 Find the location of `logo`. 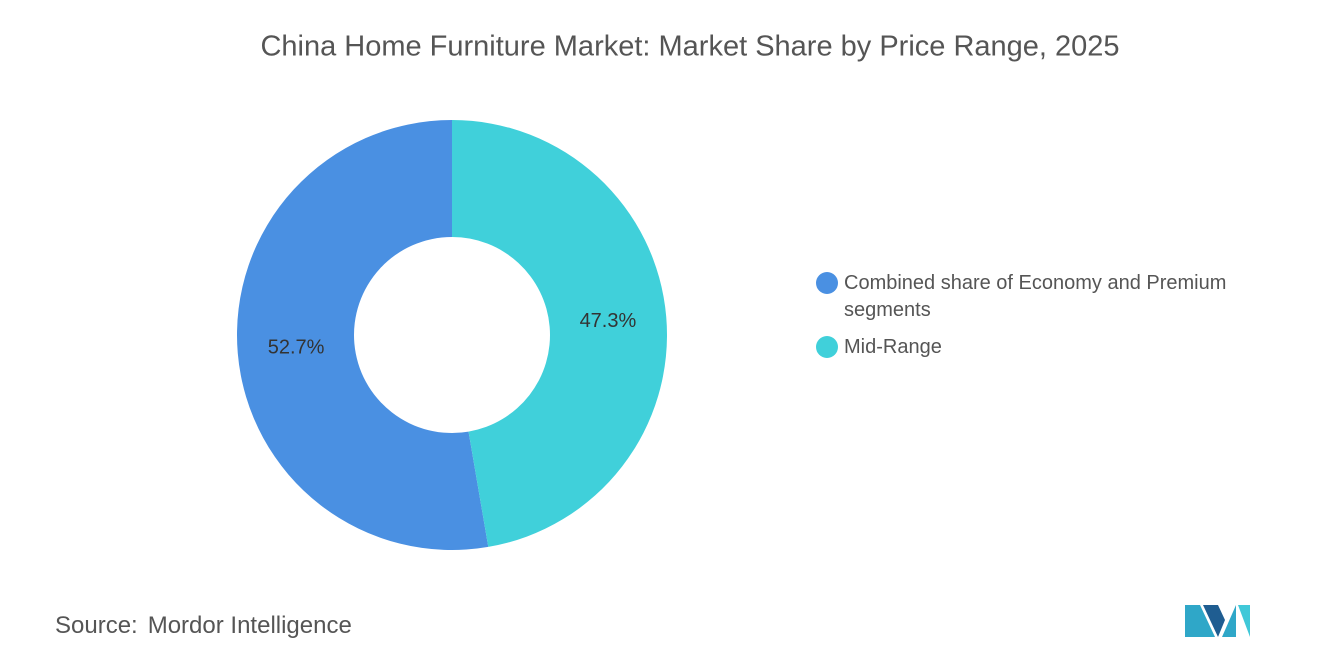

logo is located at coordinates (1217, 621).